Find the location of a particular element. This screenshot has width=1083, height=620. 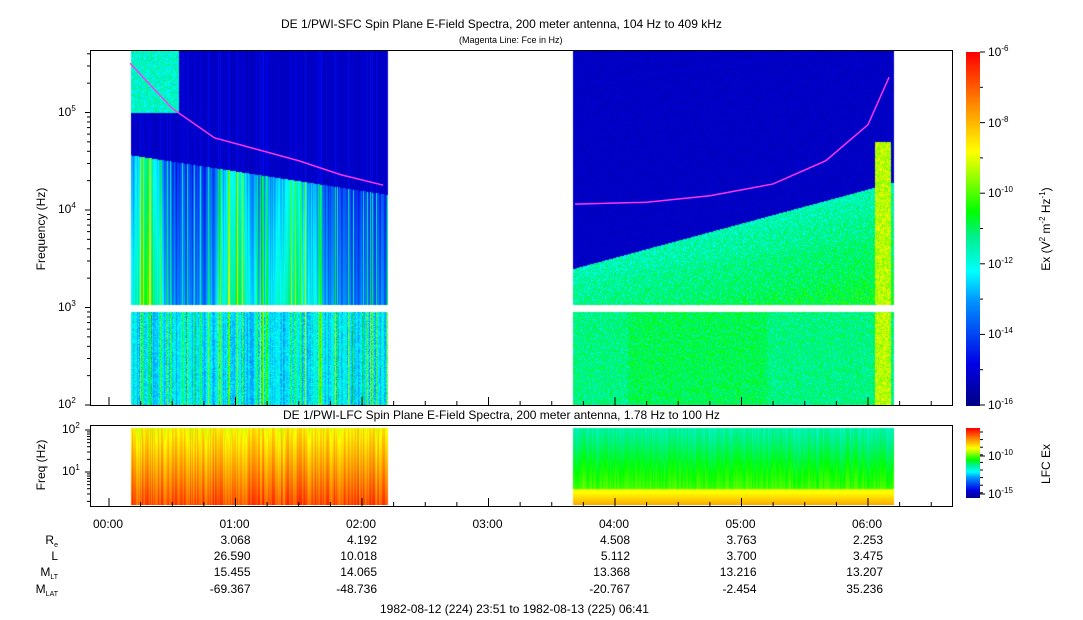

ephemeris-value: -2.454 is located at coordinates (739, 589).